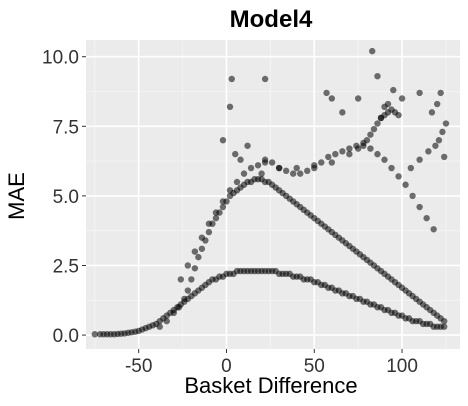  What do you see at coordinates (66, 127) in the screenshot?
I see `y-tick-label: 7.5` at bounding box center [66, 127].